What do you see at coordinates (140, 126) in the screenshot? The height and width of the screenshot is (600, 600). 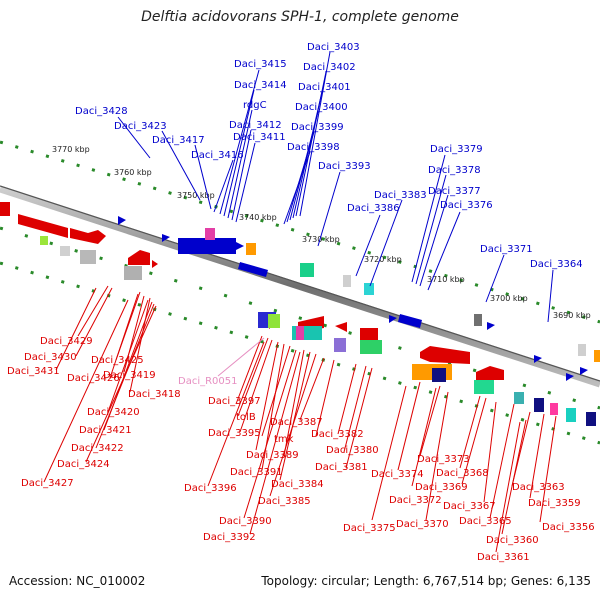 I see `gene-label: Daci_3423` at bounding box center [140, 126].